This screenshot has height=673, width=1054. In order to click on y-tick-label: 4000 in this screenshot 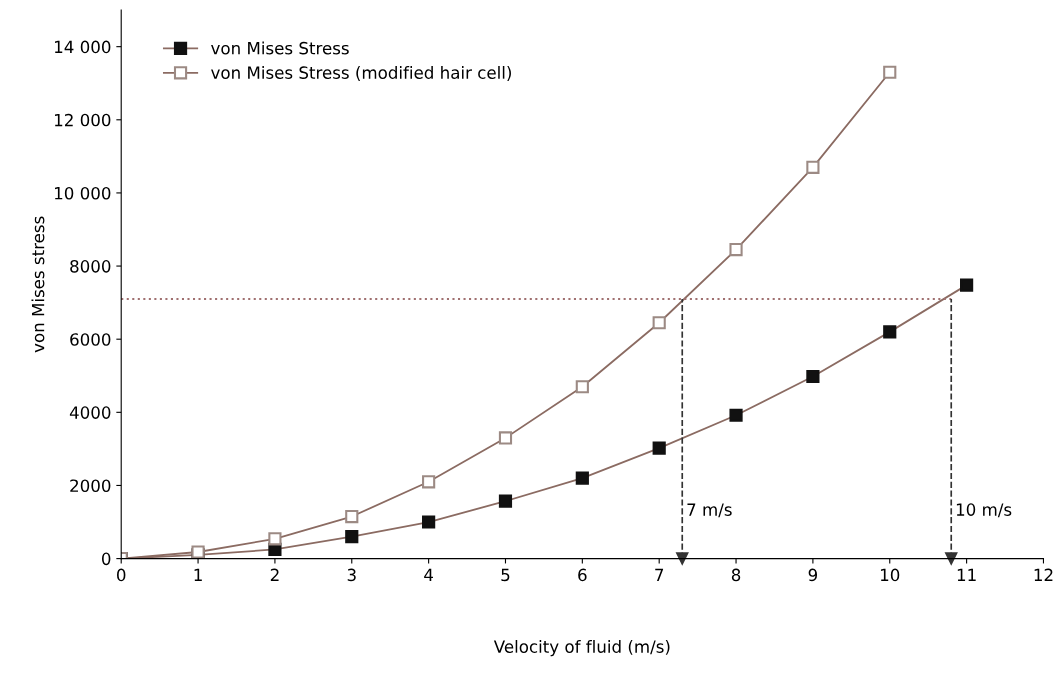, I will do `click(90, 412)`.